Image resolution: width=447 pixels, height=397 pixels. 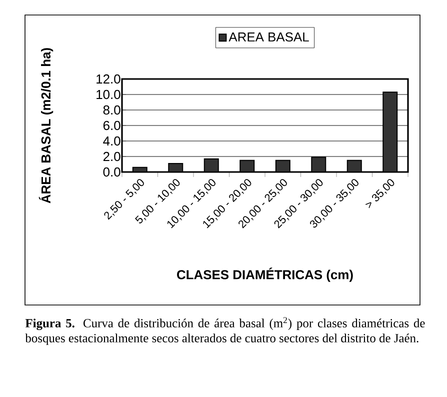 What do you see at coordinates (265, 275) in the screenshot?
I see `x-axis-title: CLASES DIAMÉTRICAS (cm)` at bounding box center [265, 275].